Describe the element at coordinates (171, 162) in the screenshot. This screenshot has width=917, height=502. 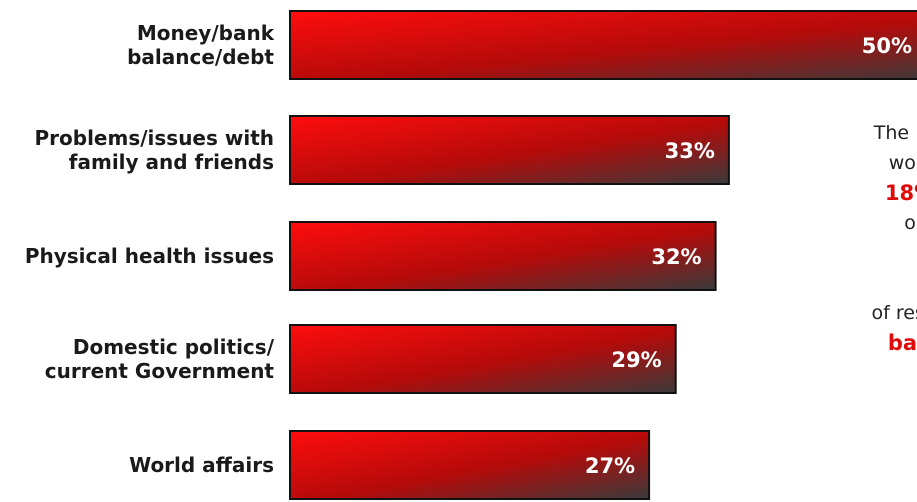
I see `category-label: family and friends` at that location.